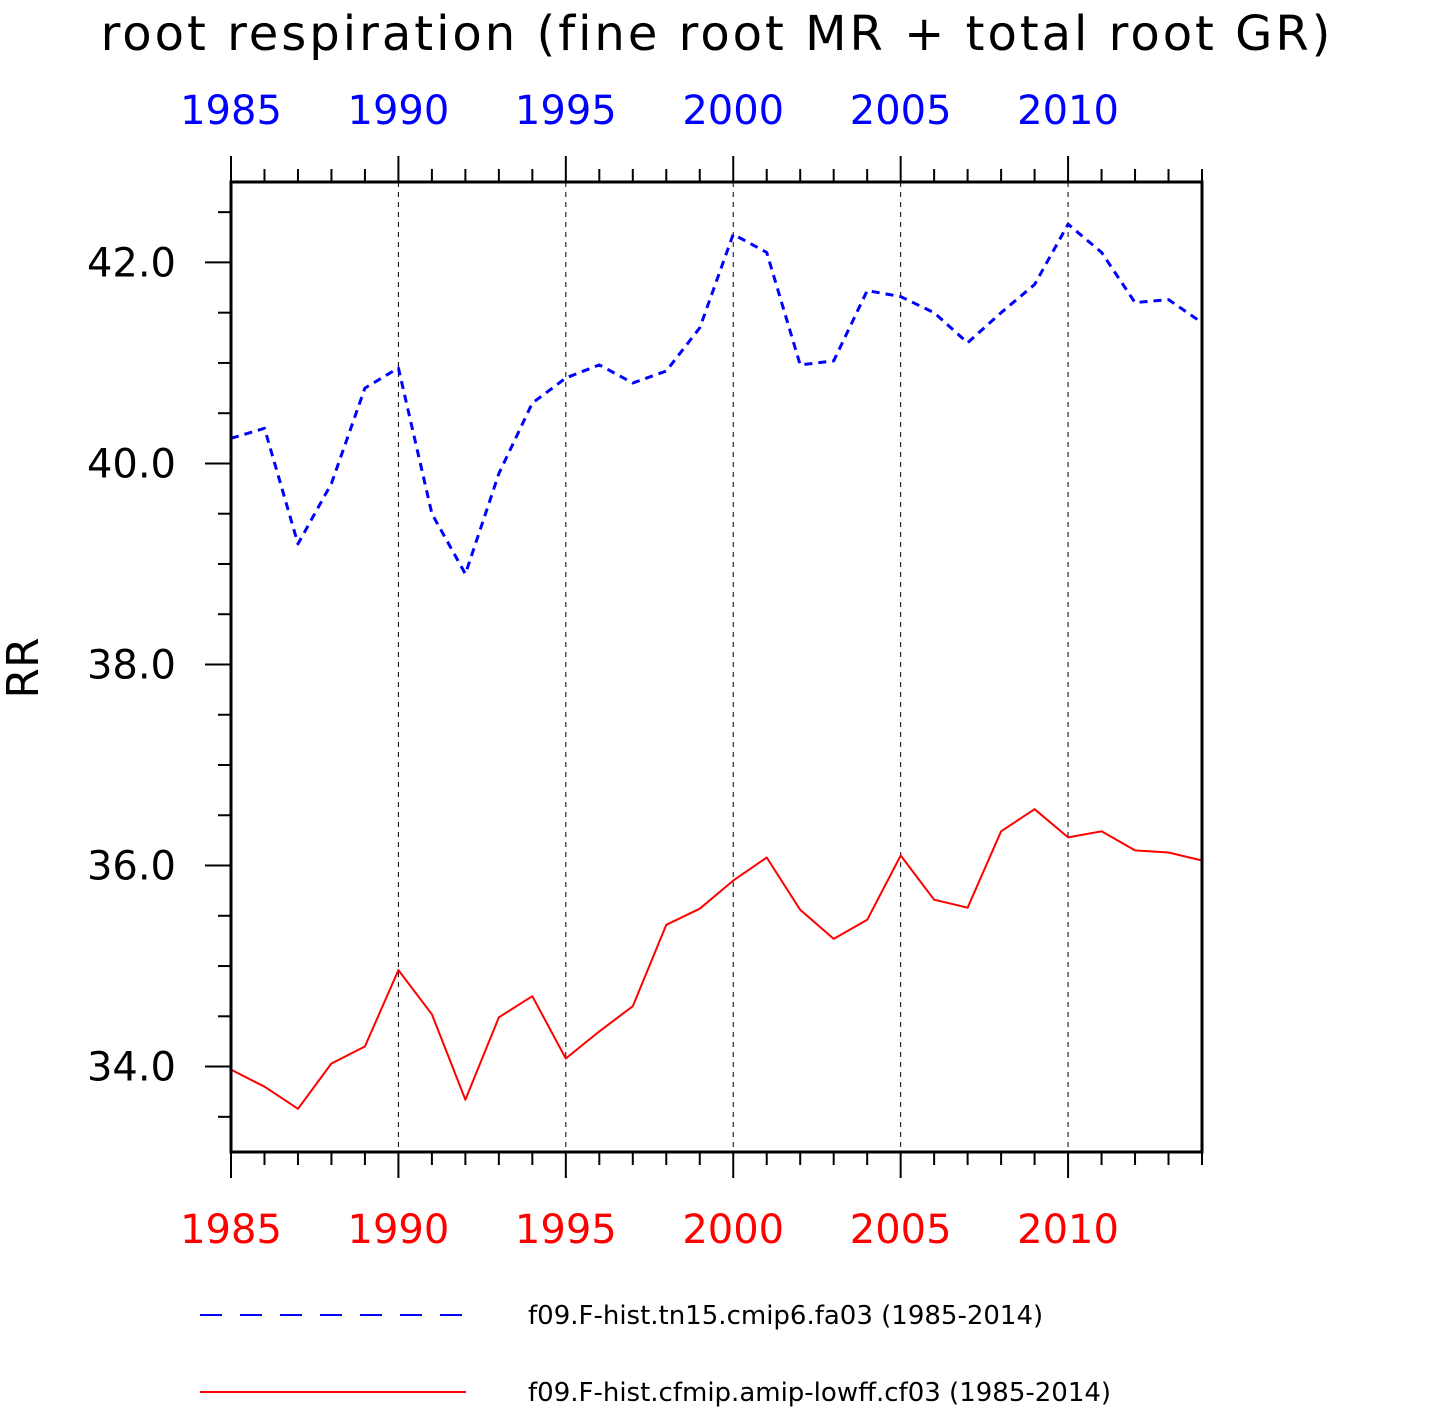 The height and width of the screenshot is (1413, 1434). What do you see at coordinates (131, 464) in the screenshot?
I see `y-tick-label: 40.0` at bounding box center [131, 464].